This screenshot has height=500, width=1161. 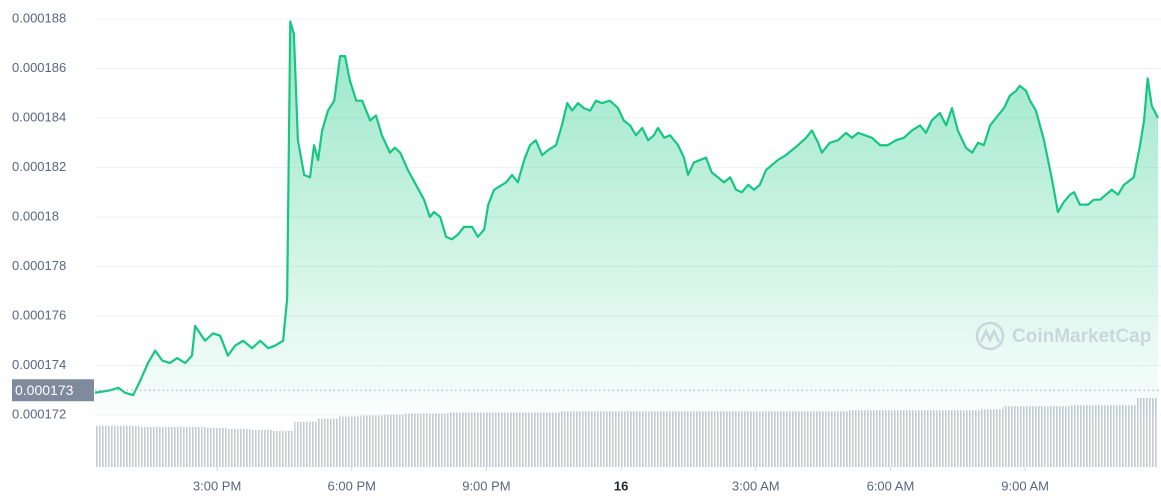 I want to click on price-marker-box, so click(x=53, y=390).